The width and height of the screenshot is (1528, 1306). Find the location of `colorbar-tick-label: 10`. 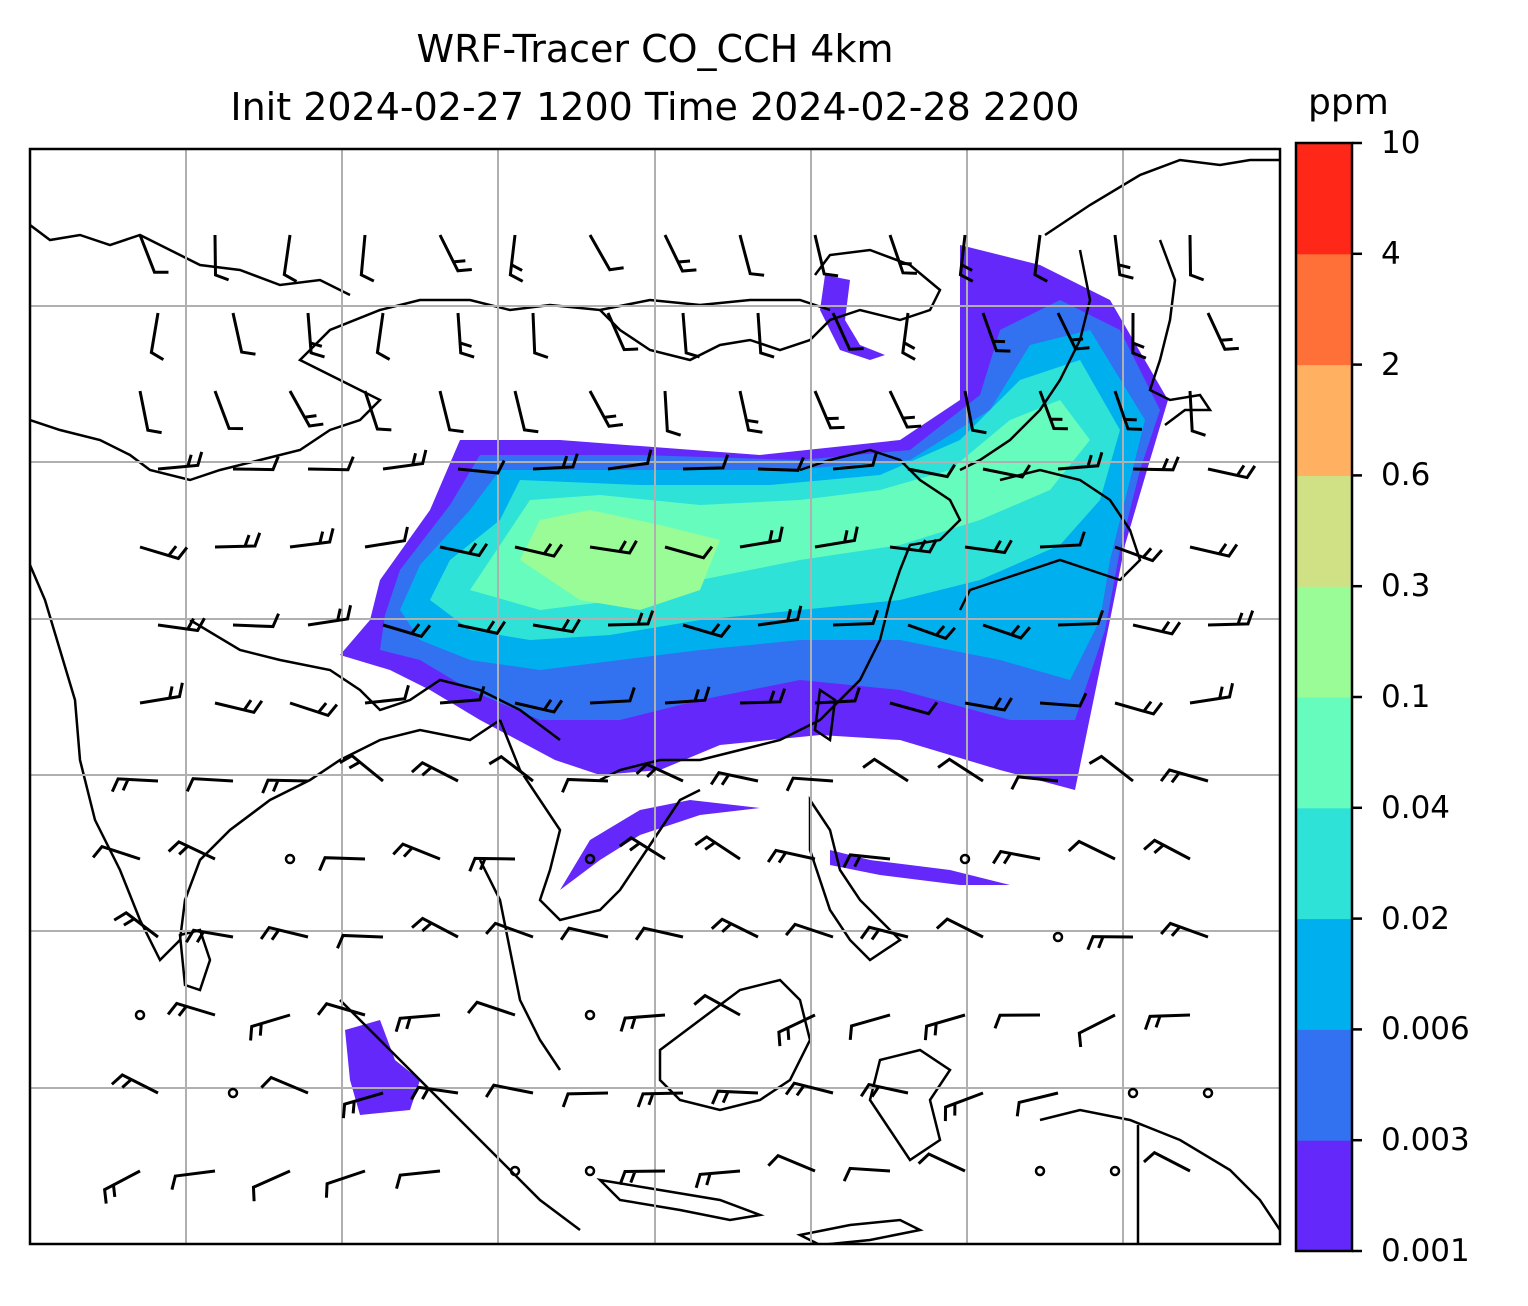

colorbar-tick-label: 10 is located at coordinates (1401, 143).